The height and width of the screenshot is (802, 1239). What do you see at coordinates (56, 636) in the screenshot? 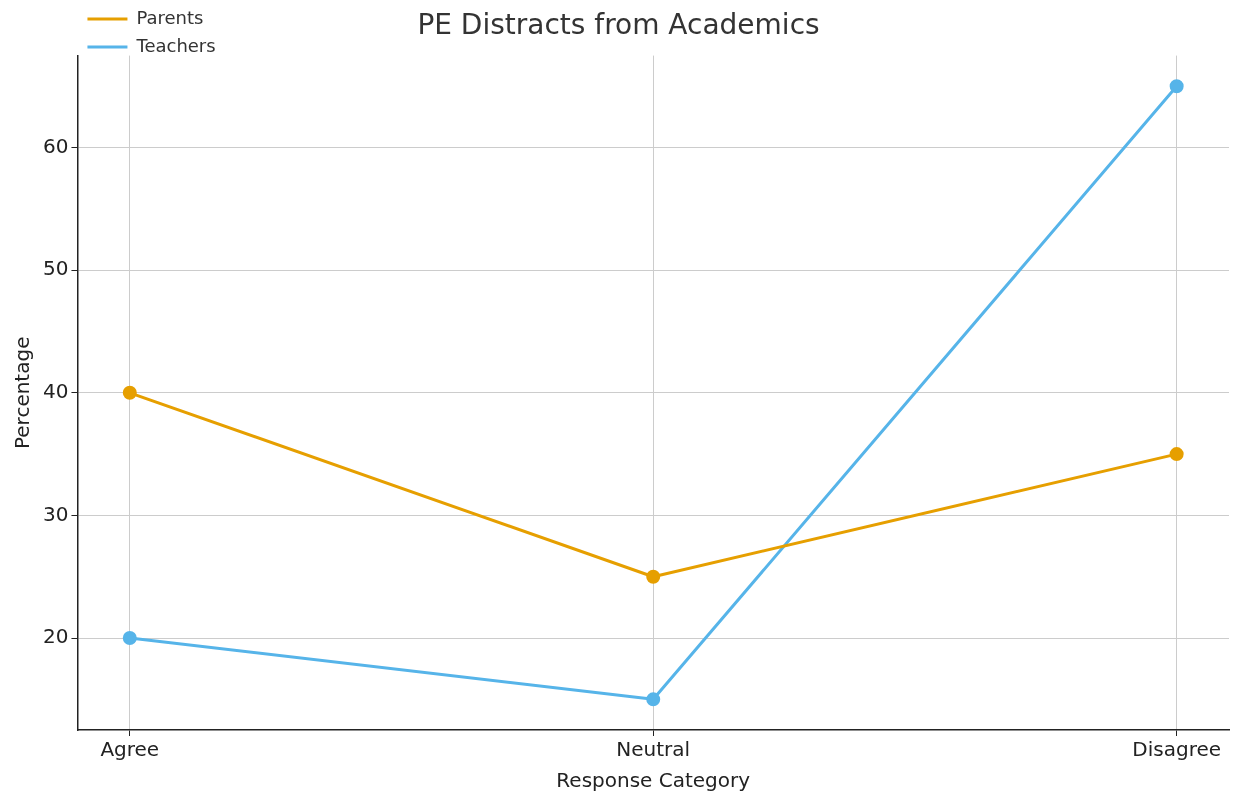
I see `y-tick-label: 20` at bounding box center [56, 636].